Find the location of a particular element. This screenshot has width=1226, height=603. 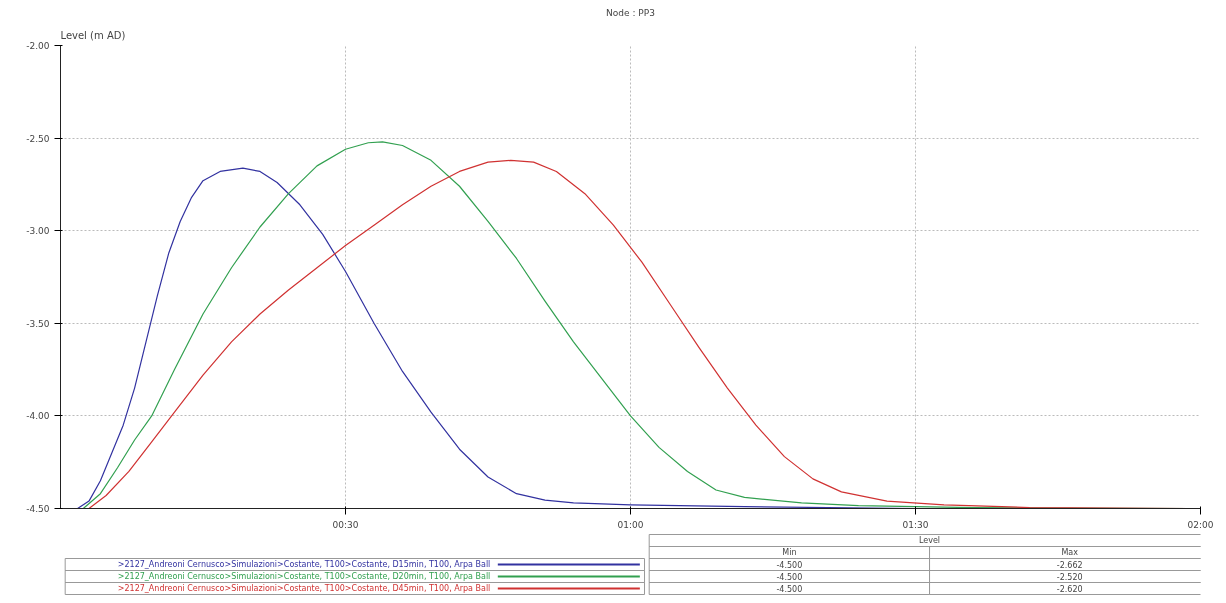

y-tick-label: -4.00 is located at coordinates (38, 416).